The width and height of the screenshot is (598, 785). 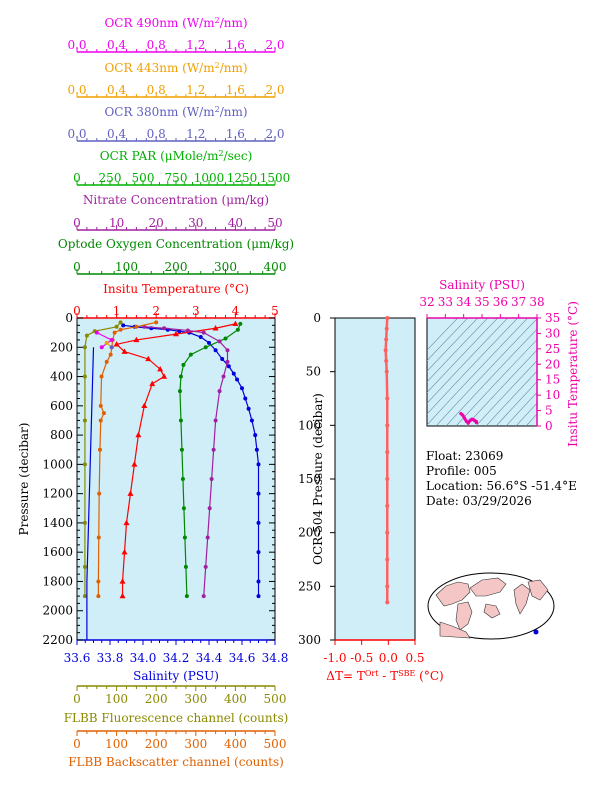 I want to click on nitrate-axis-title: Nitrate Concentration (μm/kg), so click(x=176, y=200).